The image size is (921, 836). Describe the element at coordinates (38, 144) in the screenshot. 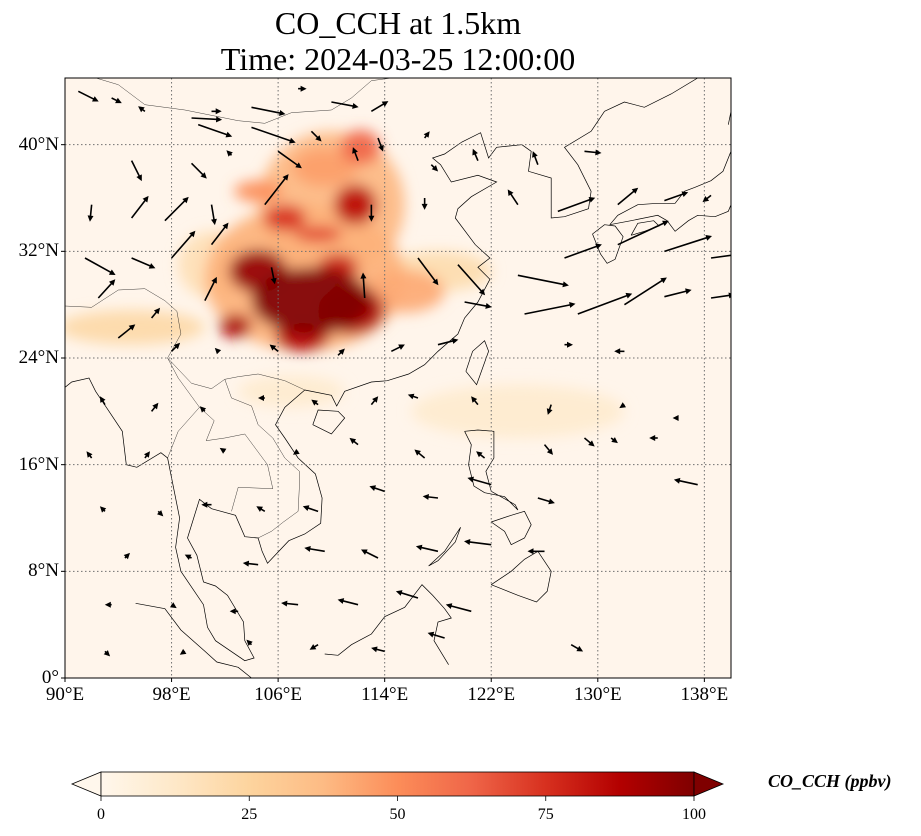

I see `lat-tick-label: 40°N` at that location.